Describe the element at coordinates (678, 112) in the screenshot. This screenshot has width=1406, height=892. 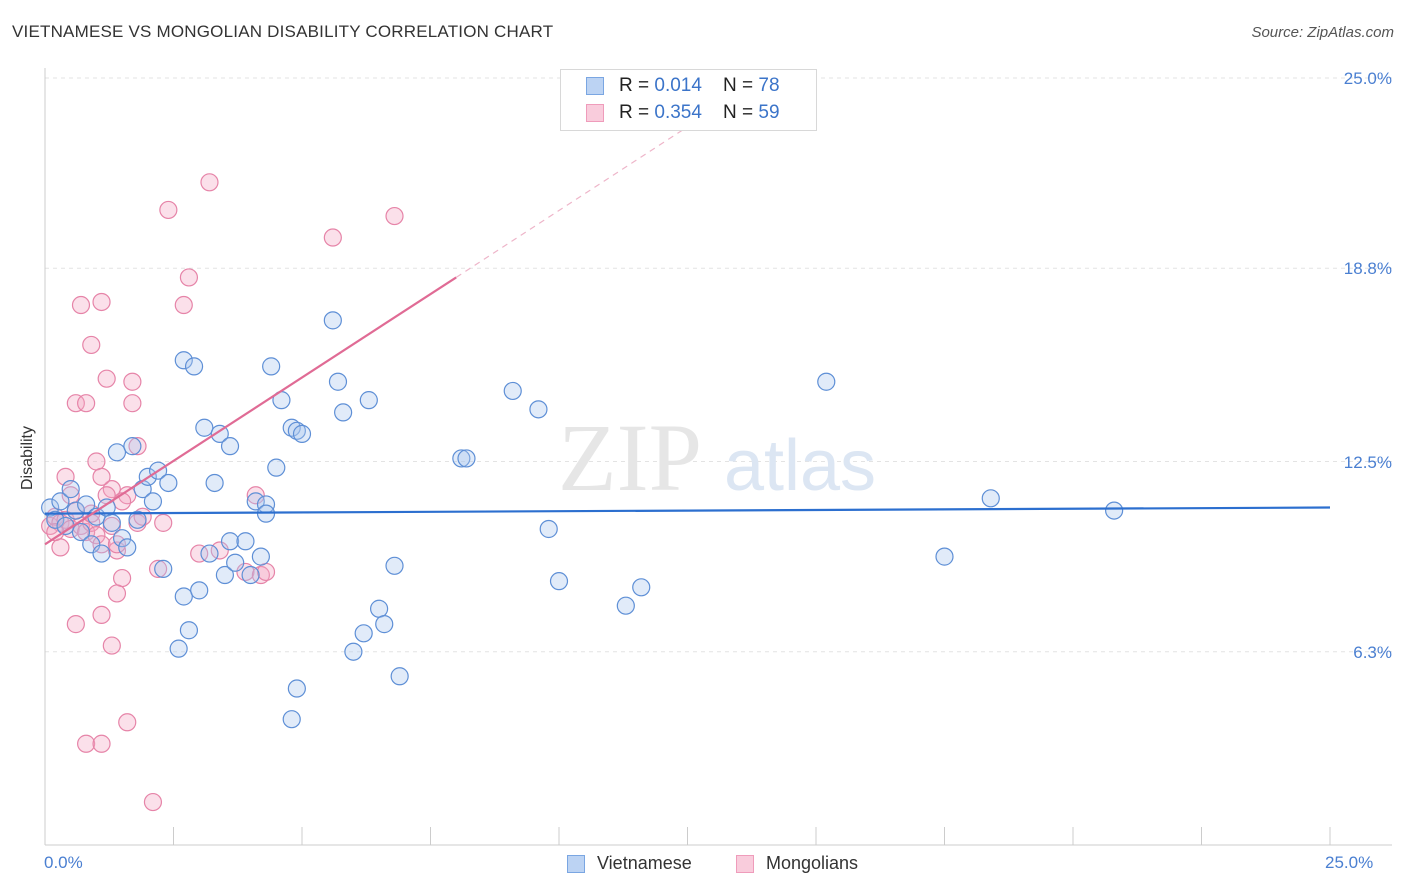
I see `legend-r-value: 0.354` at that location.